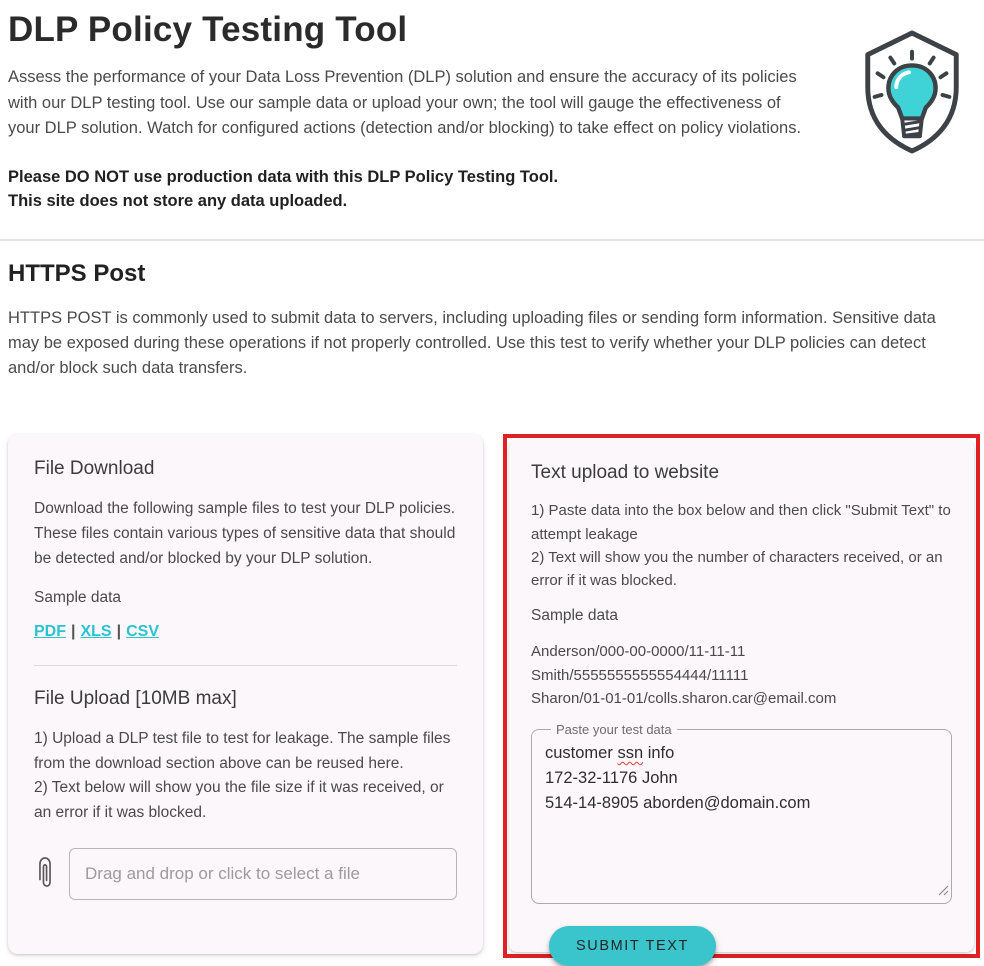 This screenshot has width=984, height=966. What do you see at coordinates (94, 469) in the screenshot?
I see `file-download-heading: File Download` at bounding box center [94, 469].